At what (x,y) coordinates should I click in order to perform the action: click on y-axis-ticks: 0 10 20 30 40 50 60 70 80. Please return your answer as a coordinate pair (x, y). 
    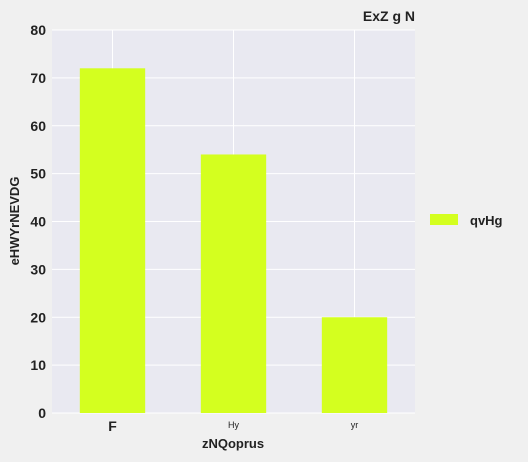
    Looking at the image, I should click on (38, 221).